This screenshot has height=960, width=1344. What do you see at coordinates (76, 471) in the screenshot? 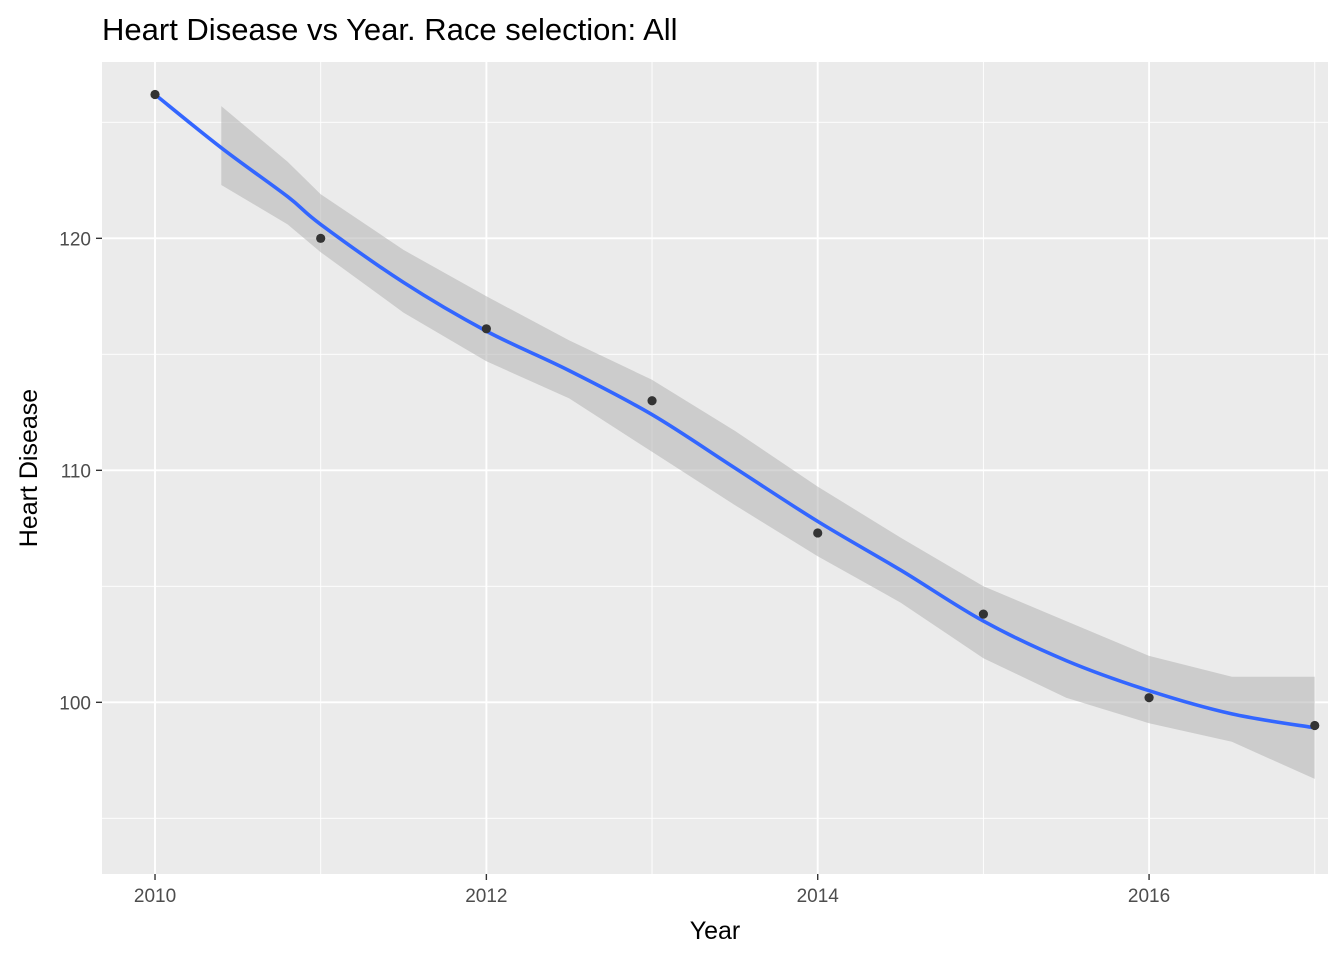
I see `y-tick-label: 110` at bounding box center [76, 471].